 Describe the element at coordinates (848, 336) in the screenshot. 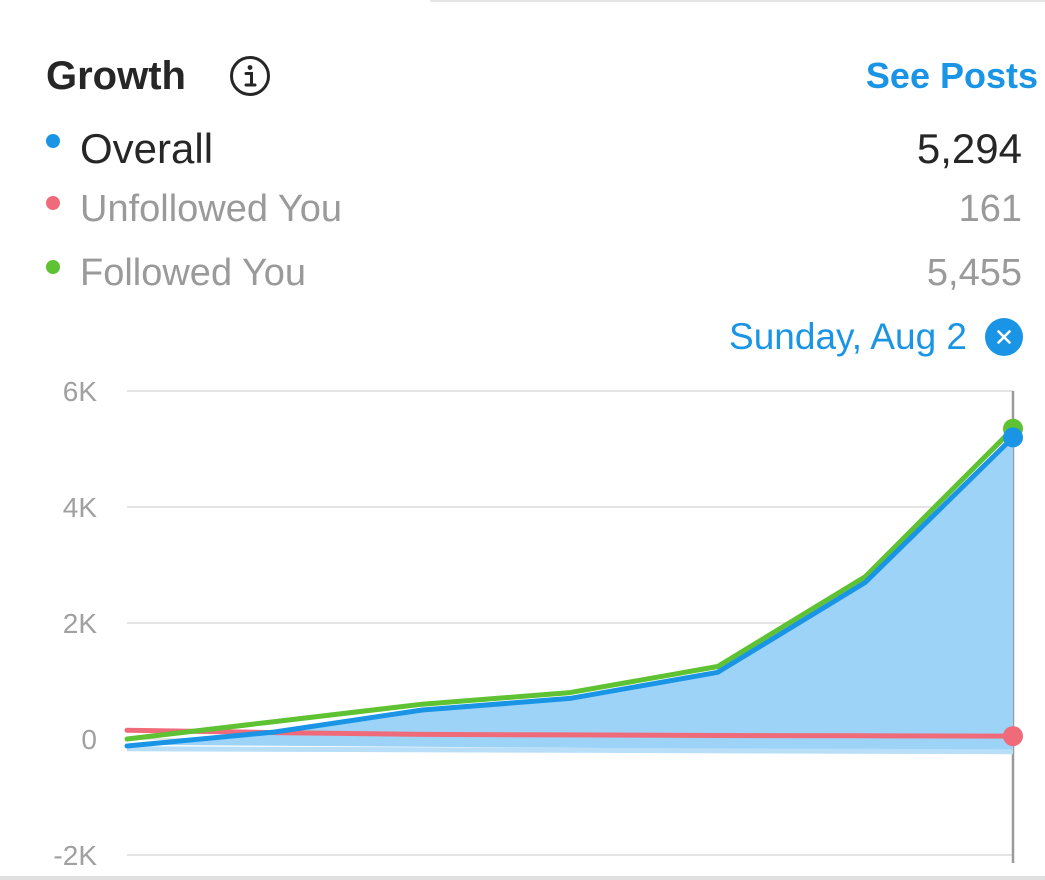

I see `selected-date-label: Sunday, Aug 2` at that location.